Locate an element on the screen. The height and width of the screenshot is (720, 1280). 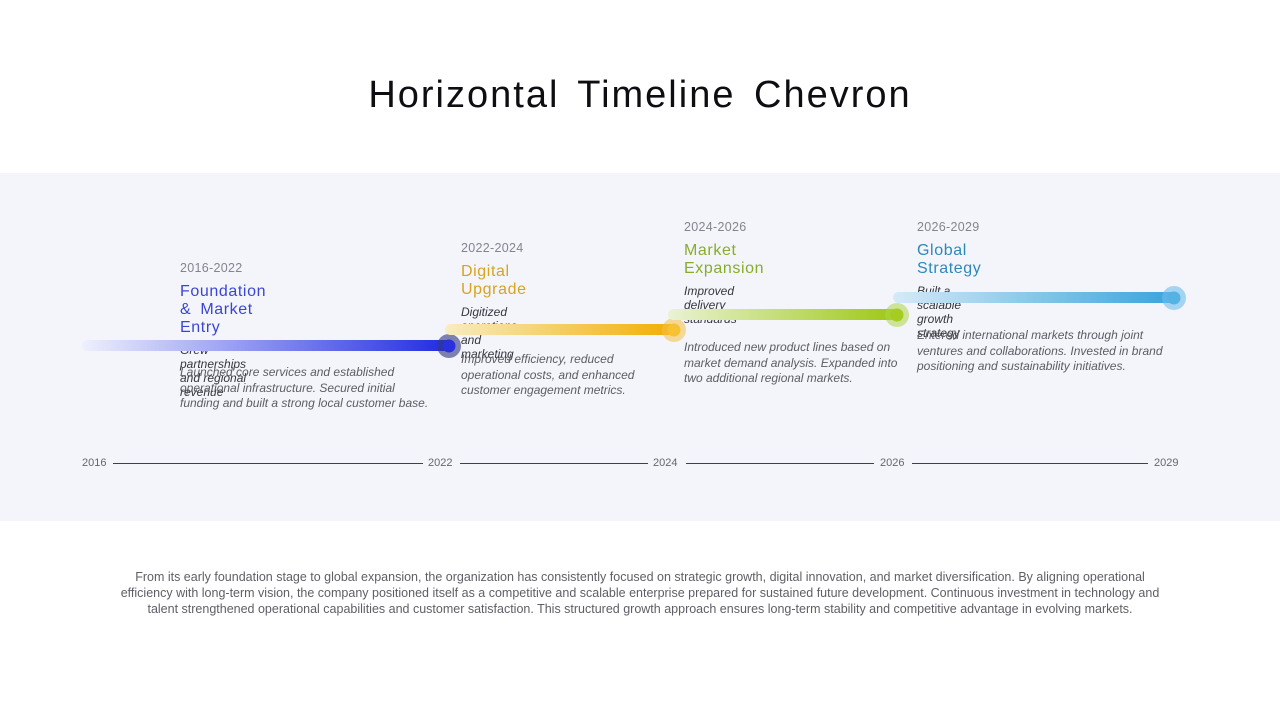
axis-year-label: 2026 is located at coordinates (892, 463).